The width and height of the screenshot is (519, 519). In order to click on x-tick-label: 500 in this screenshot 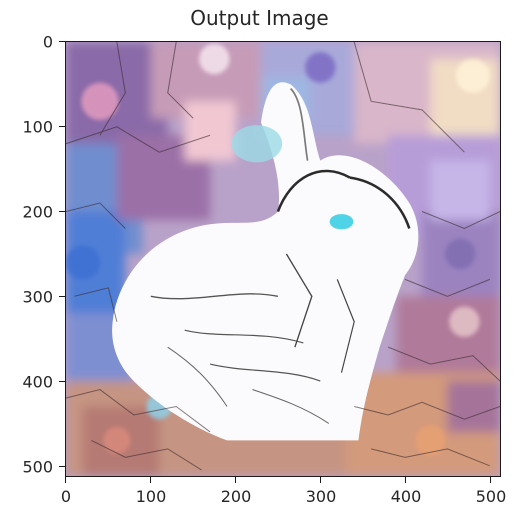, I will do `click(491, 496)`.